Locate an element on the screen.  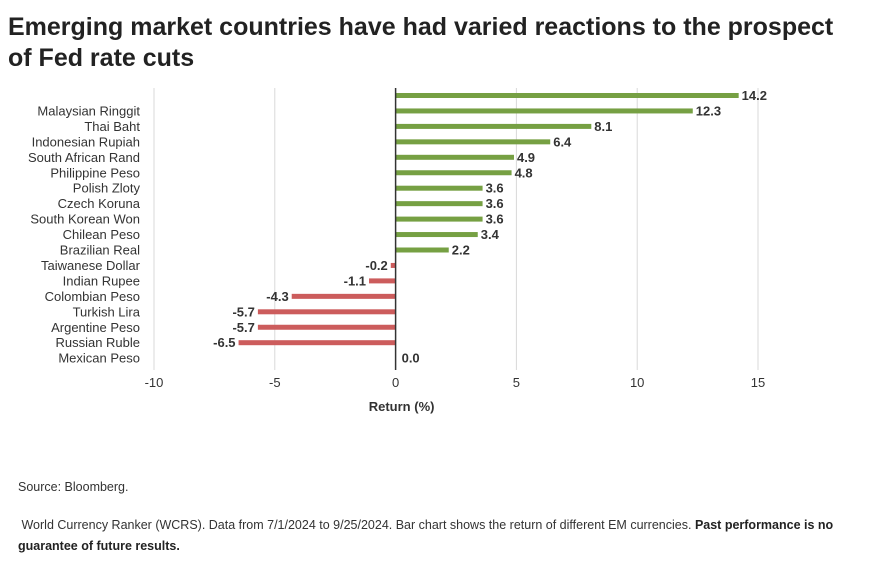
category-label: Brazilian Real is located at coordinates (100, 250).